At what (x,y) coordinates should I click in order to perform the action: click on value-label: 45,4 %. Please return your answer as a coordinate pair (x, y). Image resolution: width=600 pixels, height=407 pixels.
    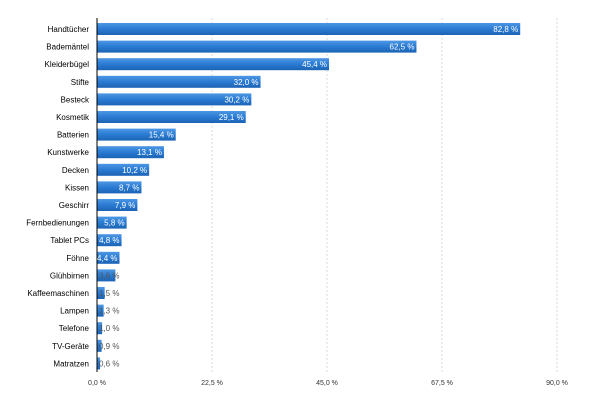
    Looking at the image, I should click on (314, 64).